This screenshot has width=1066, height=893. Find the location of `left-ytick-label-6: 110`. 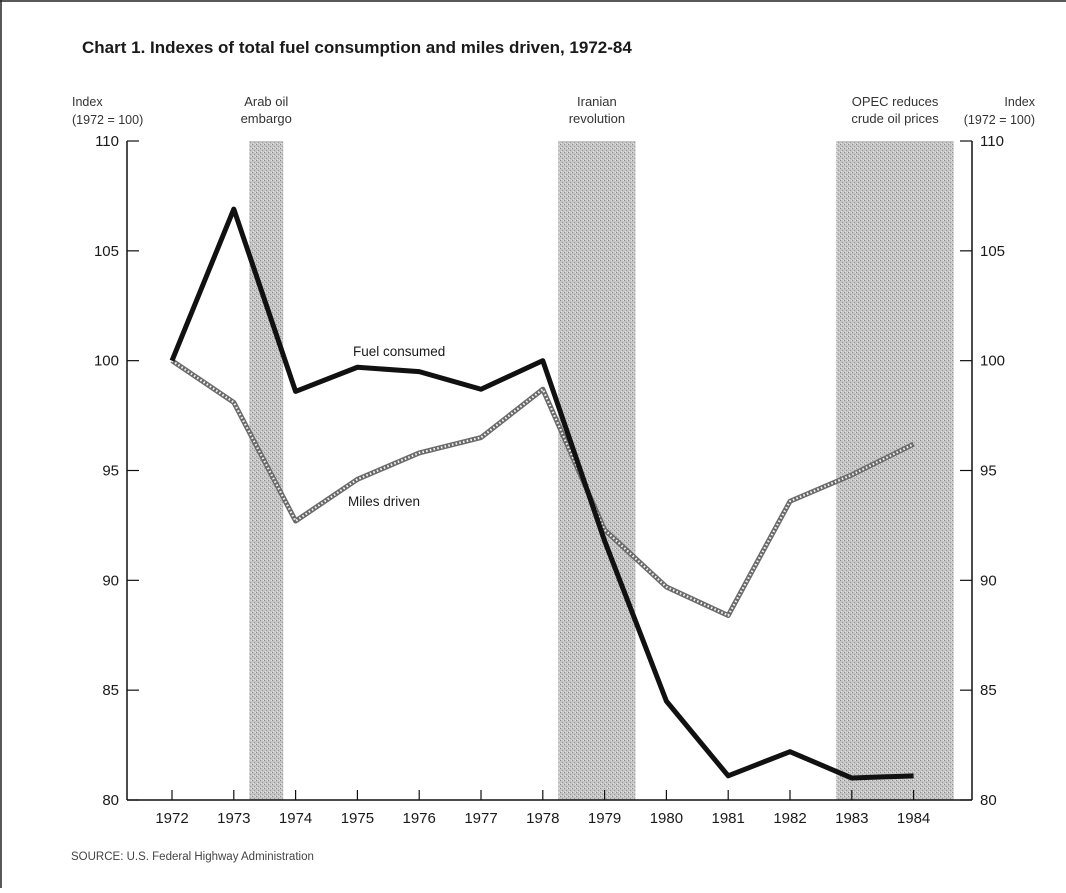

left-ytick-label-6: 110 is located at coordinates (107, 141).